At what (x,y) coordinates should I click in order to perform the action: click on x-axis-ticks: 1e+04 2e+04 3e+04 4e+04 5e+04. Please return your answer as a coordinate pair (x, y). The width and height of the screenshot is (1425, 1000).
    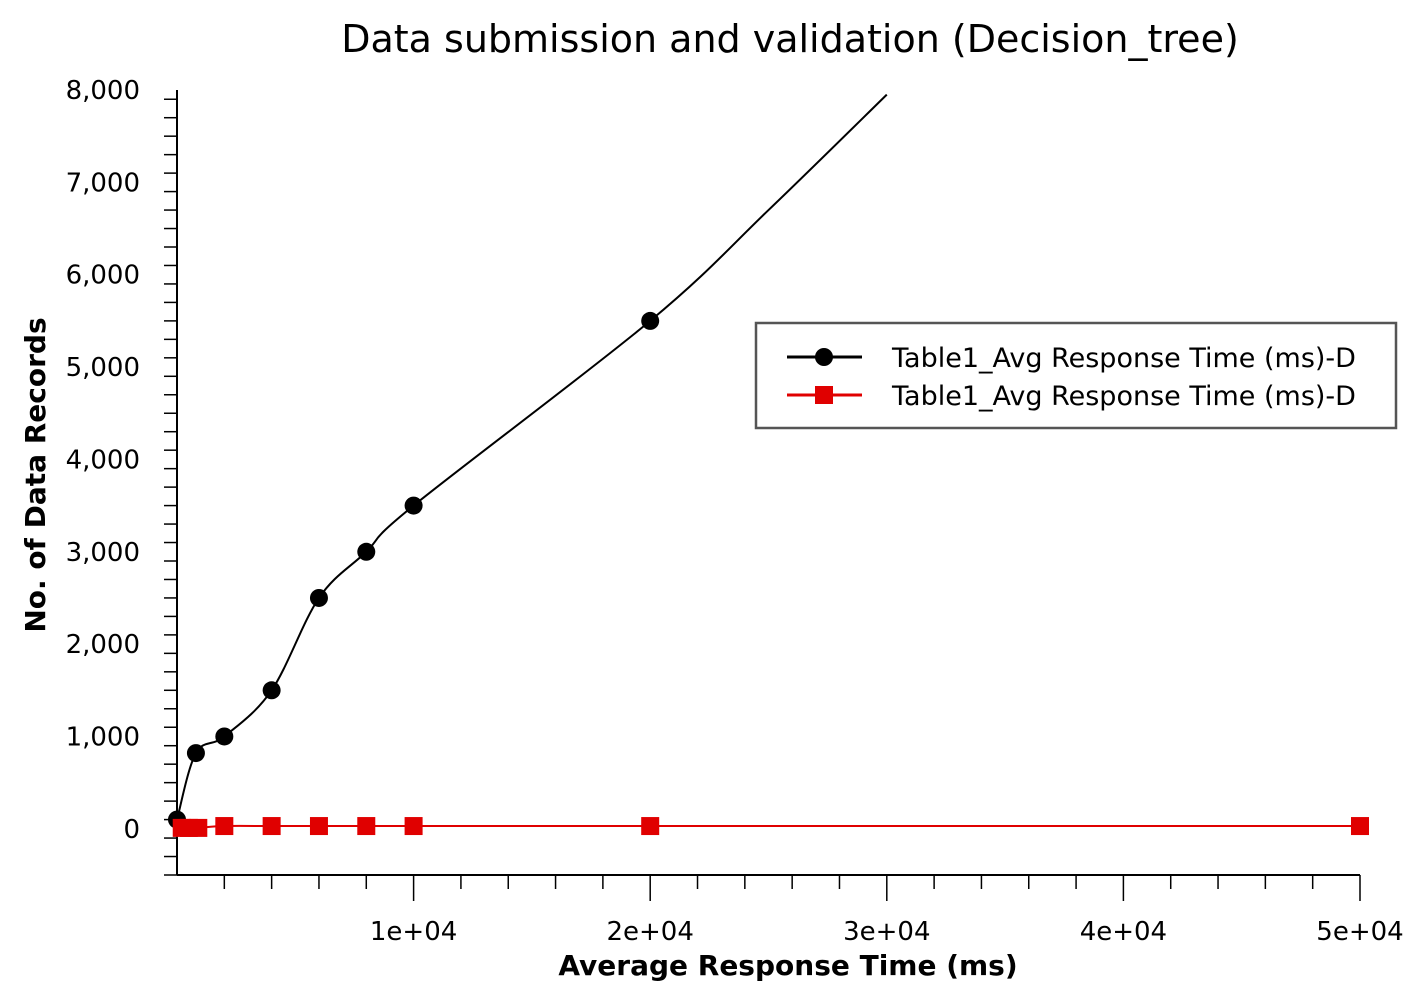
    Looking at the image, I should click on (813, 911).